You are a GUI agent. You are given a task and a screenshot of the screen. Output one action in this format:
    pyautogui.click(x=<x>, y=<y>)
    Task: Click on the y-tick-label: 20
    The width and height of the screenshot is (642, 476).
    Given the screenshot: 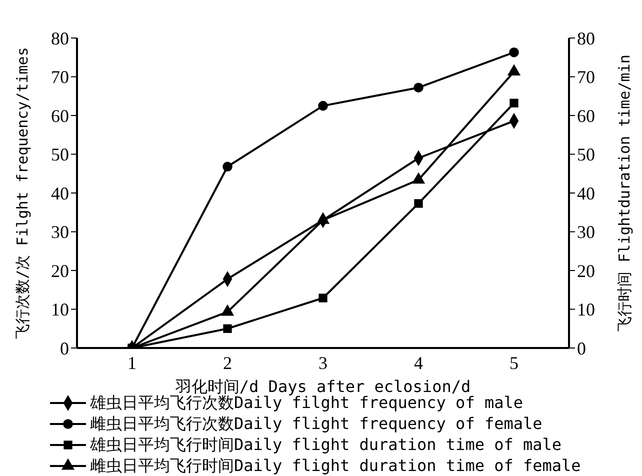 What is the action you would take?
    pyautogui.click(x=60, y=270)
    